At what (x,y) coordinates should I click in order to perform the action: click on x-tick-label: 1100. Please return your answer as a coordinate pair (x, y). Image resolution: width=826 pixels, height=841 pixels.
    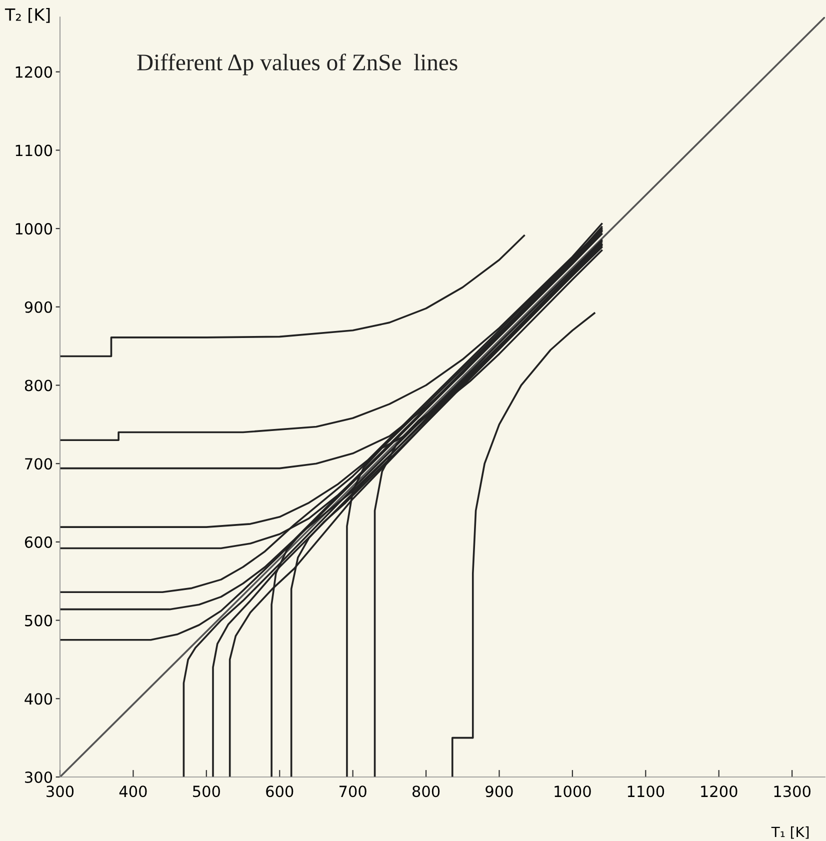
    Looking at the image, I should click on (646, 792).